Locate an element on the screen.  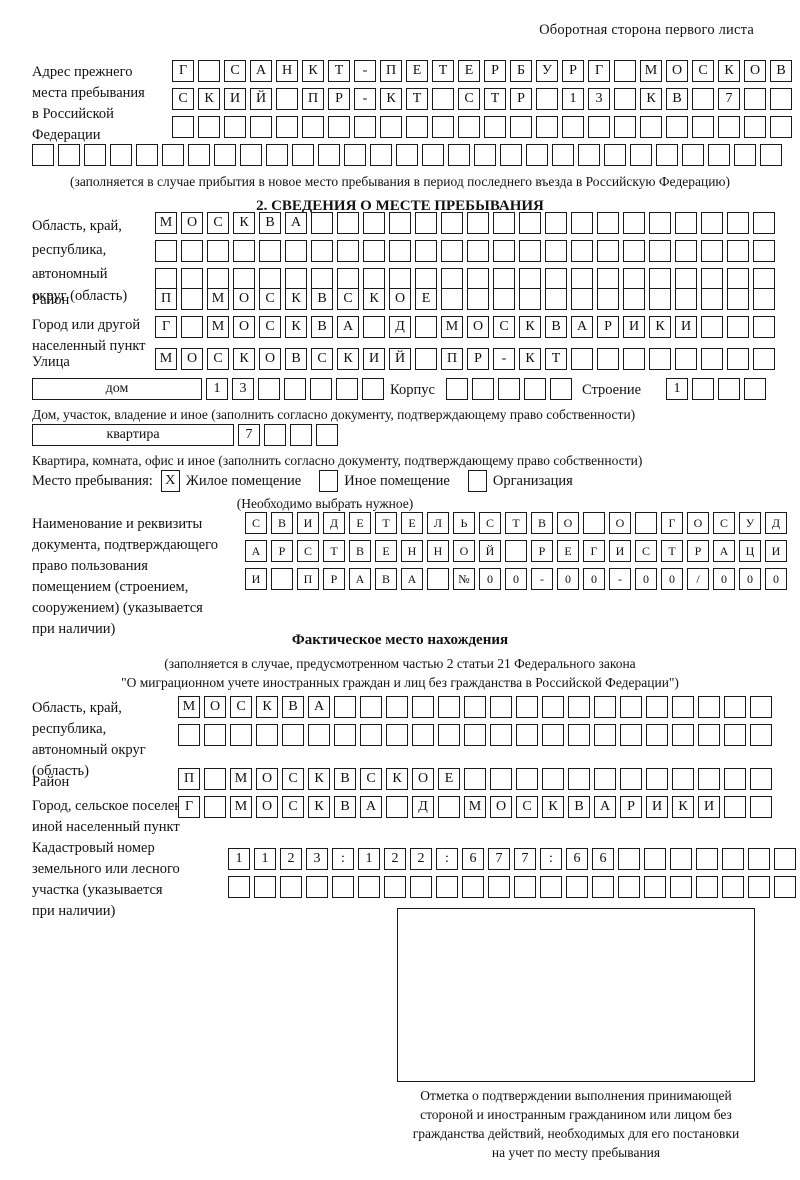
char-cell: 1 is located at coordinates (217, 389).